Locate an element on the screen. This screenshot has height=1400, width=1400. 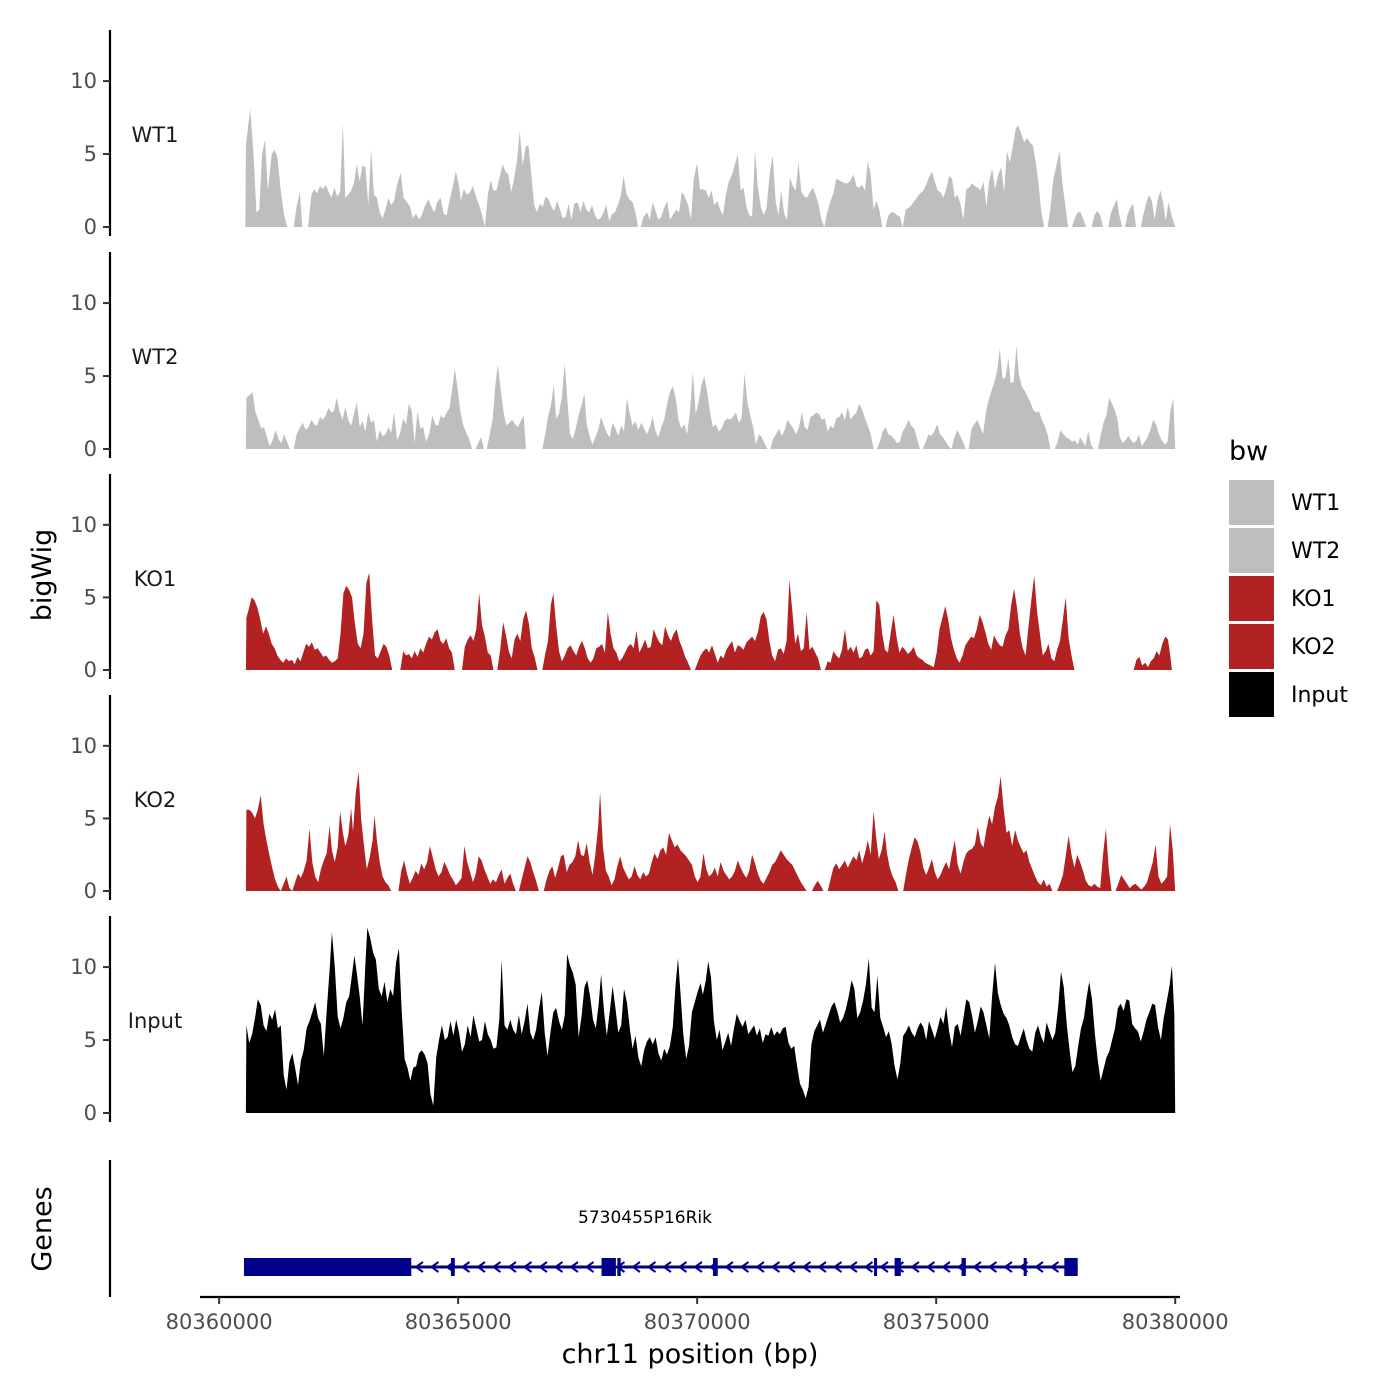
legend-key-ko1 is located at coordinates (1251, 598).